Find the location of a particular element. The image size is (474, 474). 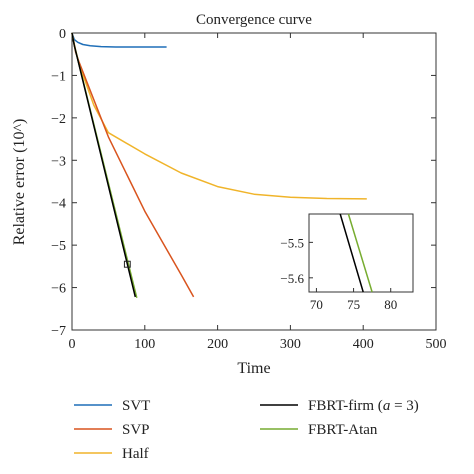

inset-y-tick-label: −5.6 is located at coordinates (292, 278).